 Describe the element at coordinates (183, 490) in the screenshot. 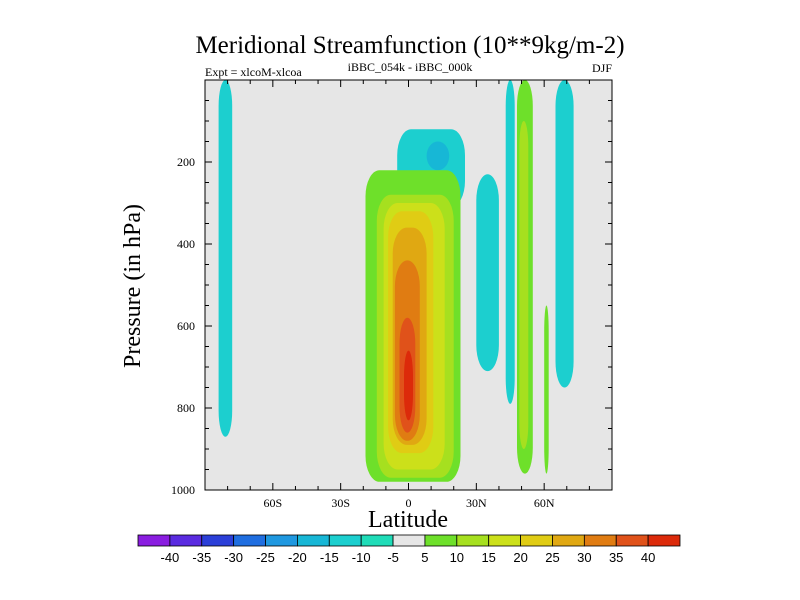

I see `y-tick-label-5: 1000` at that location.